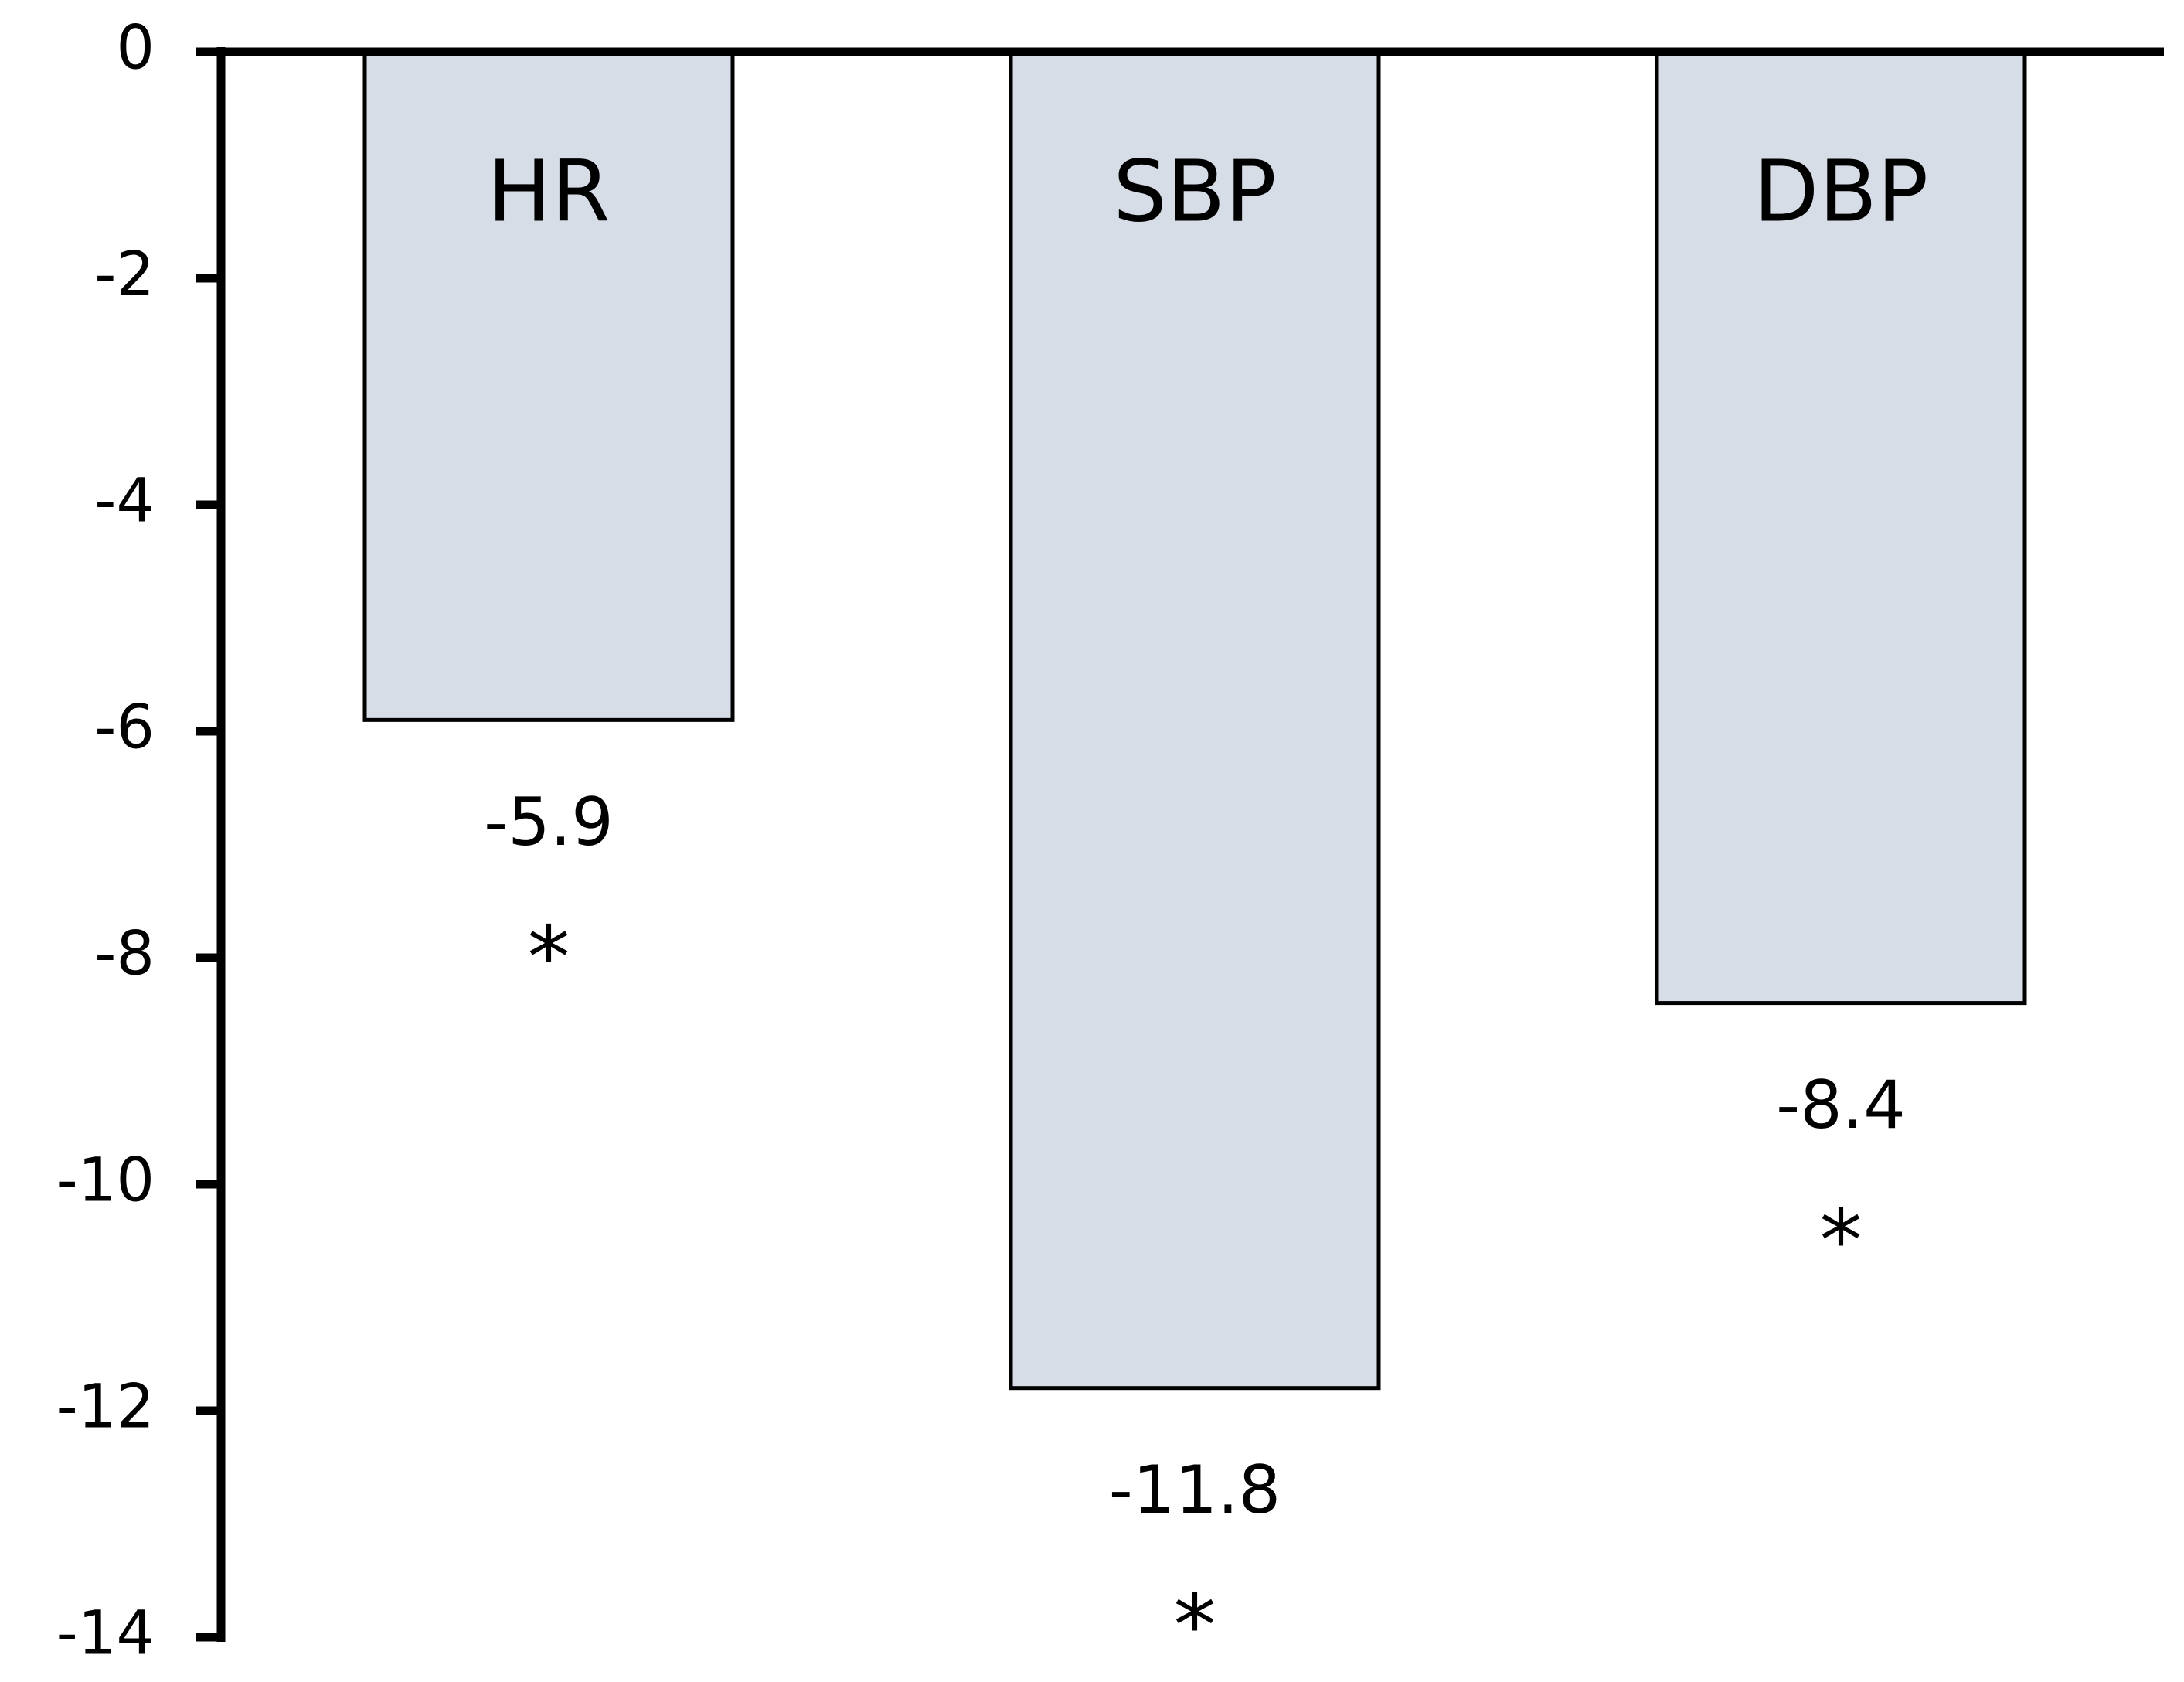 This screenshot has width=2184, height=1682. I want to click on value-label: -11.8, so click(1195, 1490).